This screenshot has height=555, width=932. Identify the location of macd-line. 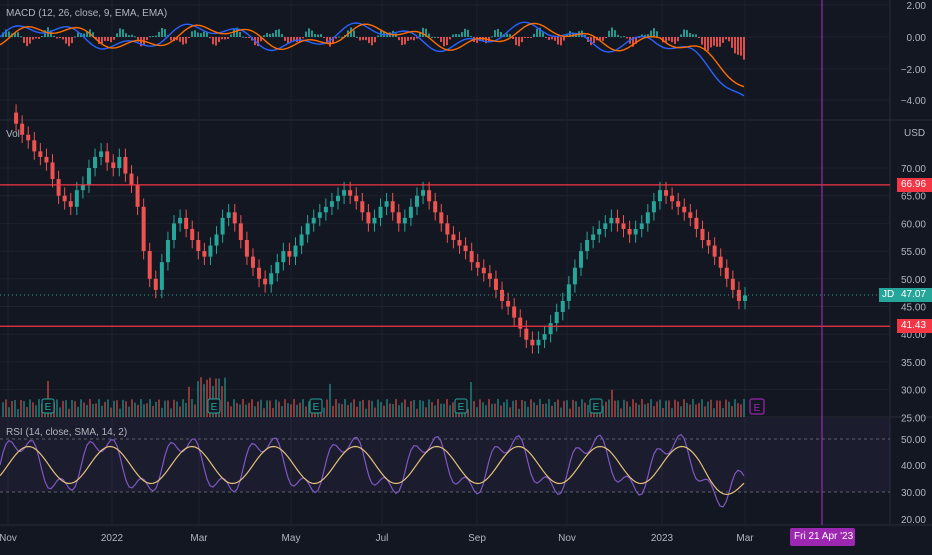
(372, 59).